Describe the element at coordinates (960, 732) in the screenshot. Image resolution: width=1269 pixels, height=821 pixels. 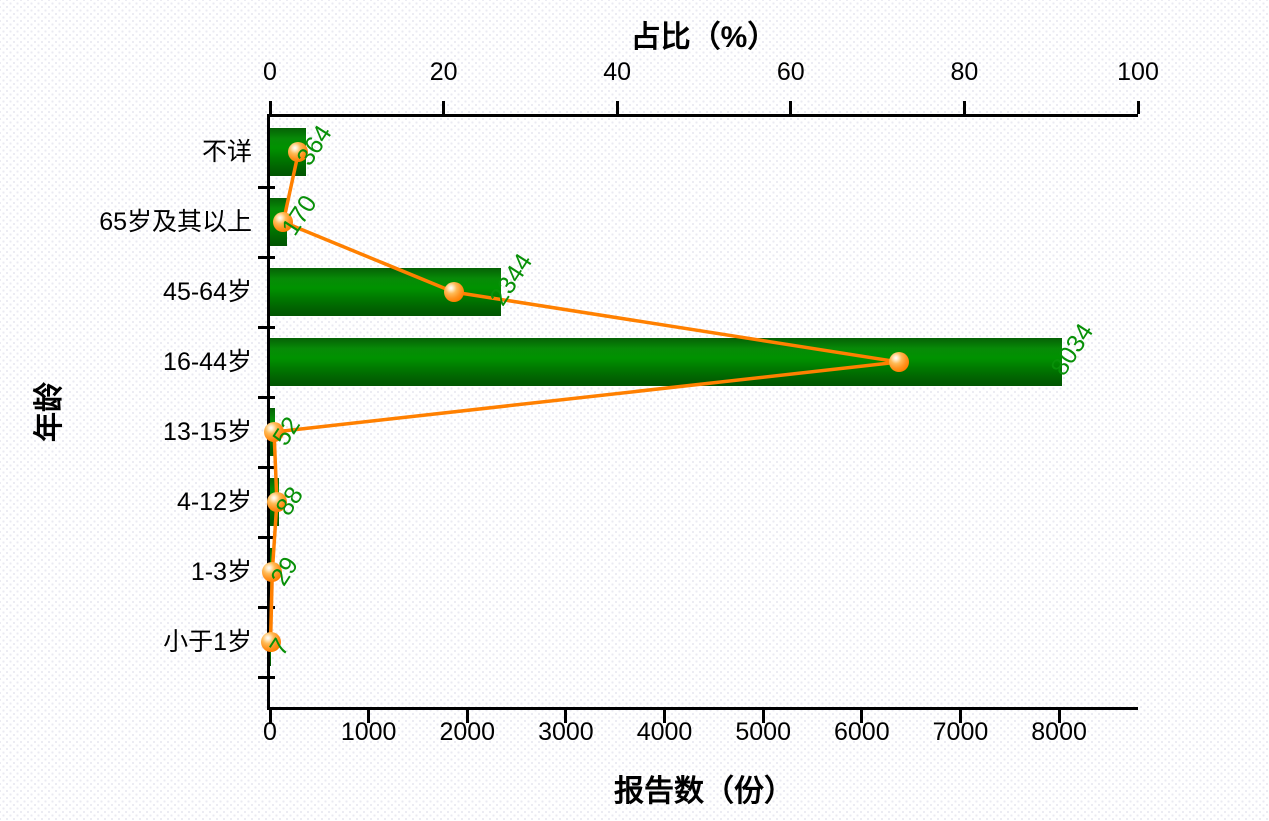
I see `bottom-axis-tick-label: 7000` at that location.